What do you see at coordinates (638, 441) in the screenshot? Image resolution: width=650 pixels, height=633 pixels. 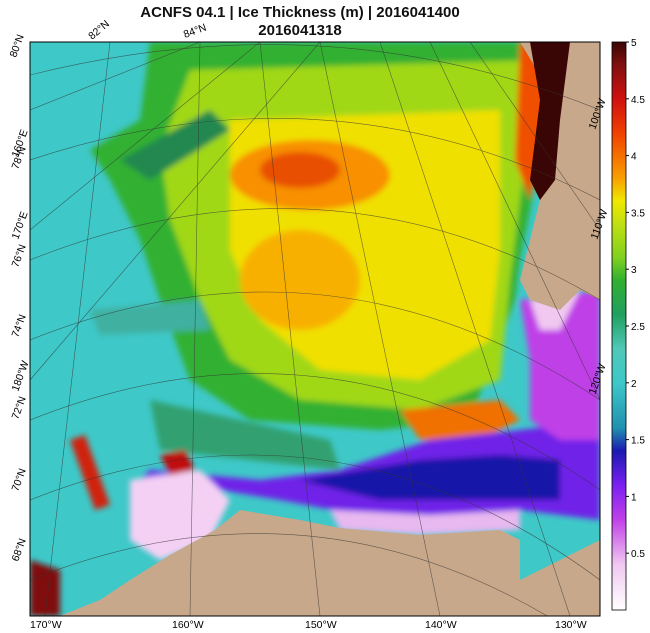 I see `colorbar-tick-label: 1.5` at bounding box center [638, 441].